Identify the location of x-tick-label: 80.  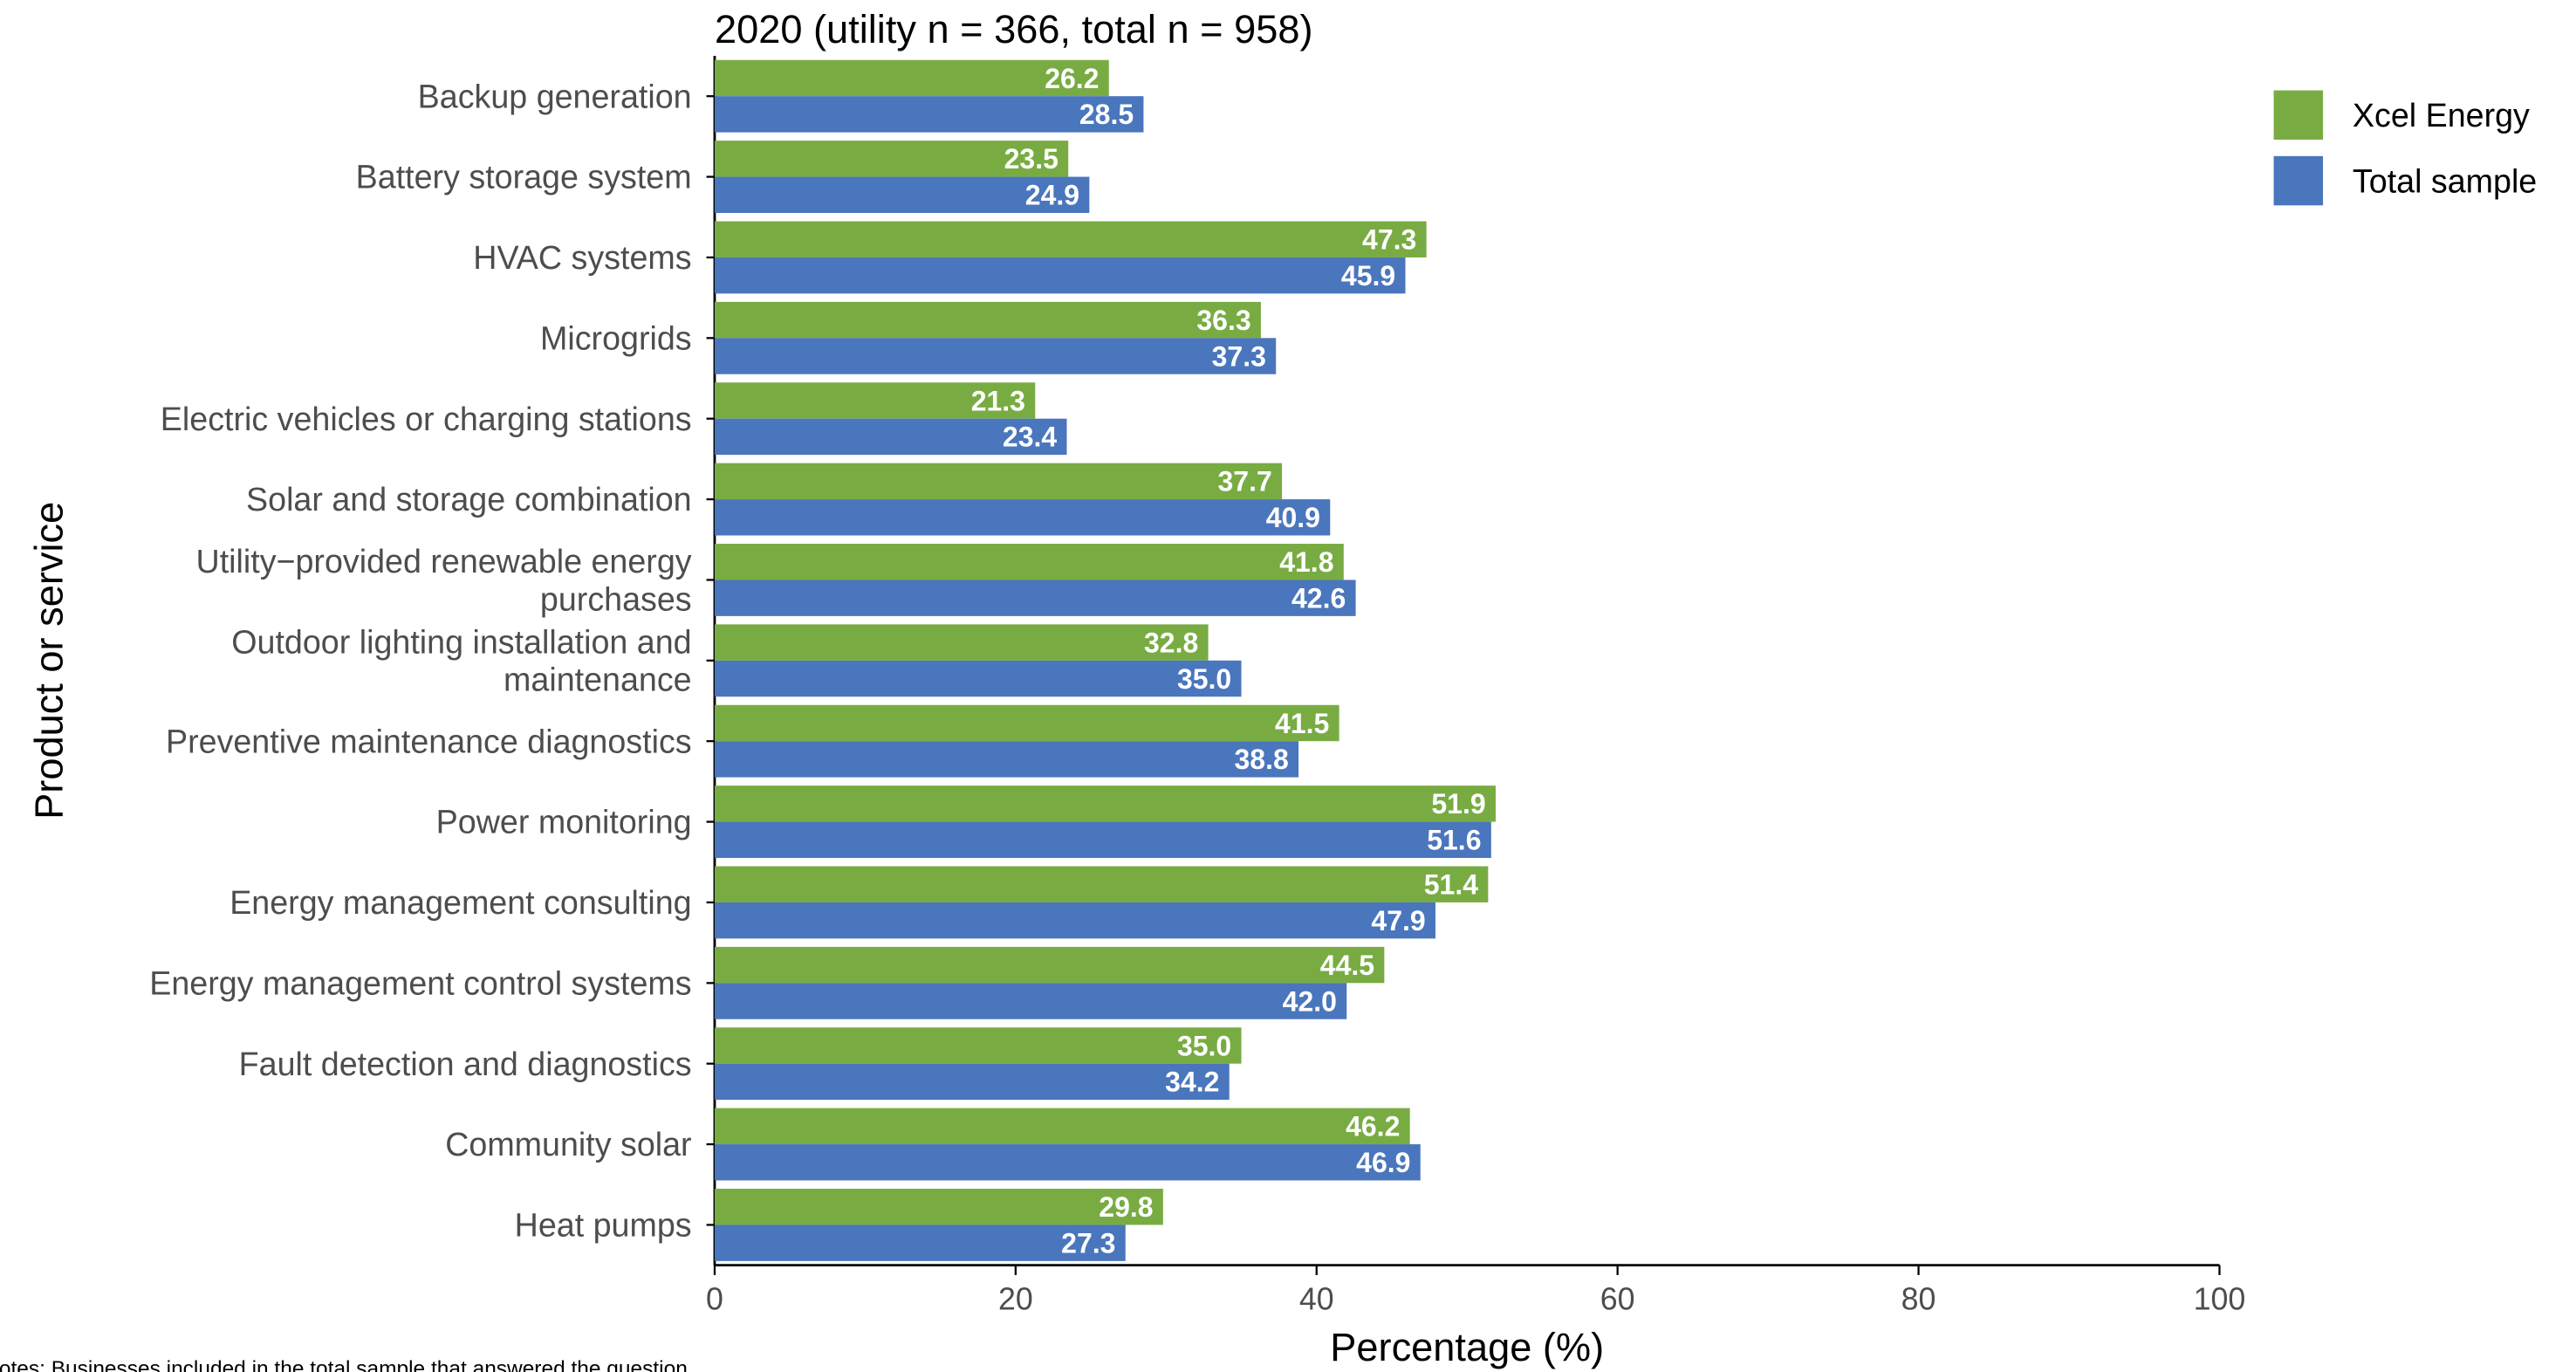
(1919, 1298).